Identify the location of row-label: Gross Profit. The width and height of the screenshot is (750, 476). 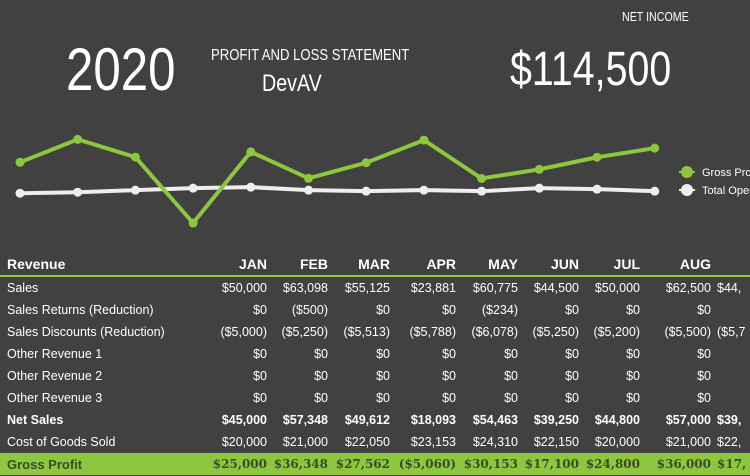
(105, 464).